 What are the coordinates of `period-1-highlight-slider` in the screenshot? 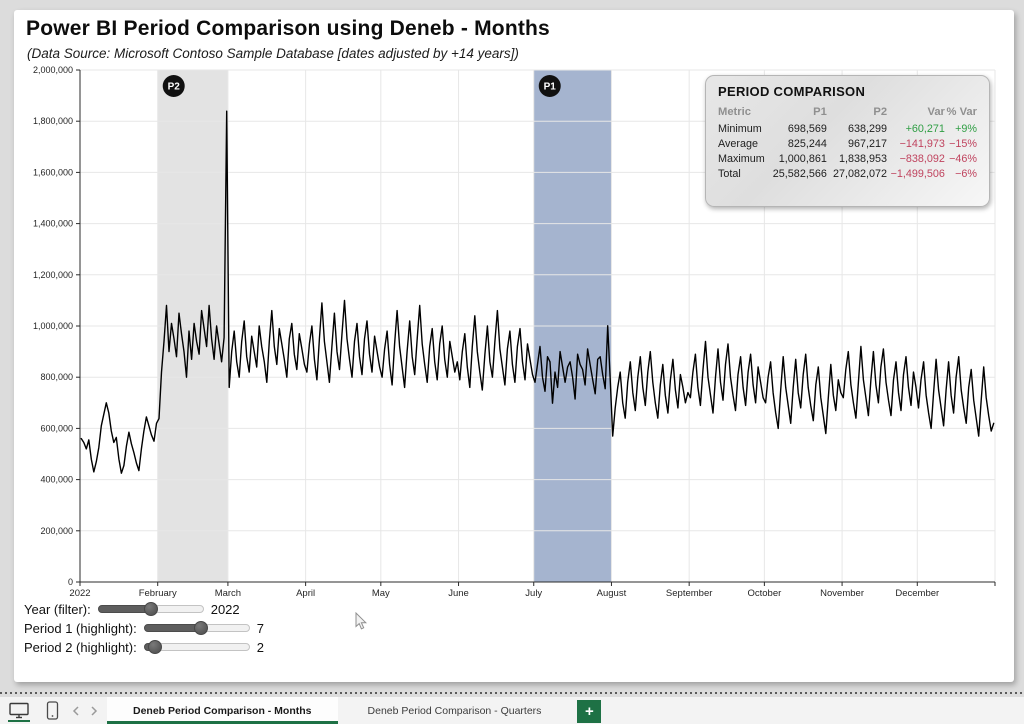 It's located at (196, 628).